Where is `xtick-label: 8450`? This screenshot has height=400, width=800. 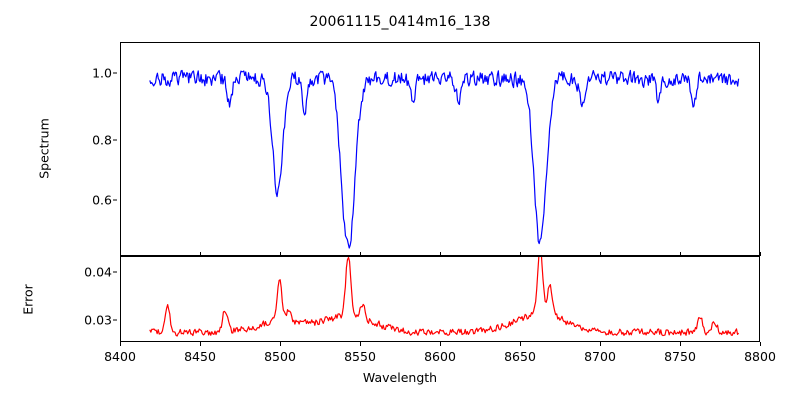
xtick-label: 8450 is located at coordinates (200, 356).